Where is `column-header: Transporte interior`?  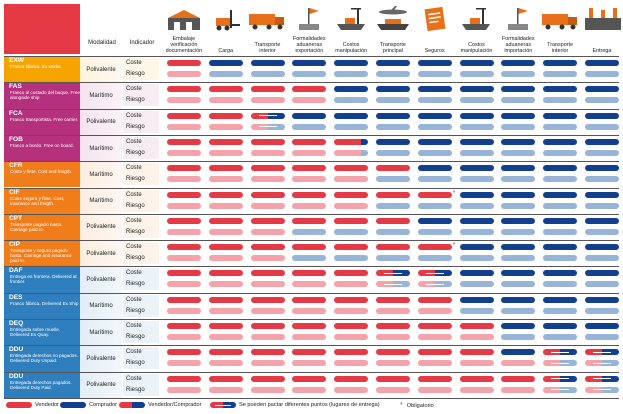 column-header: Transporte interior is located at coordinates (268, 30).